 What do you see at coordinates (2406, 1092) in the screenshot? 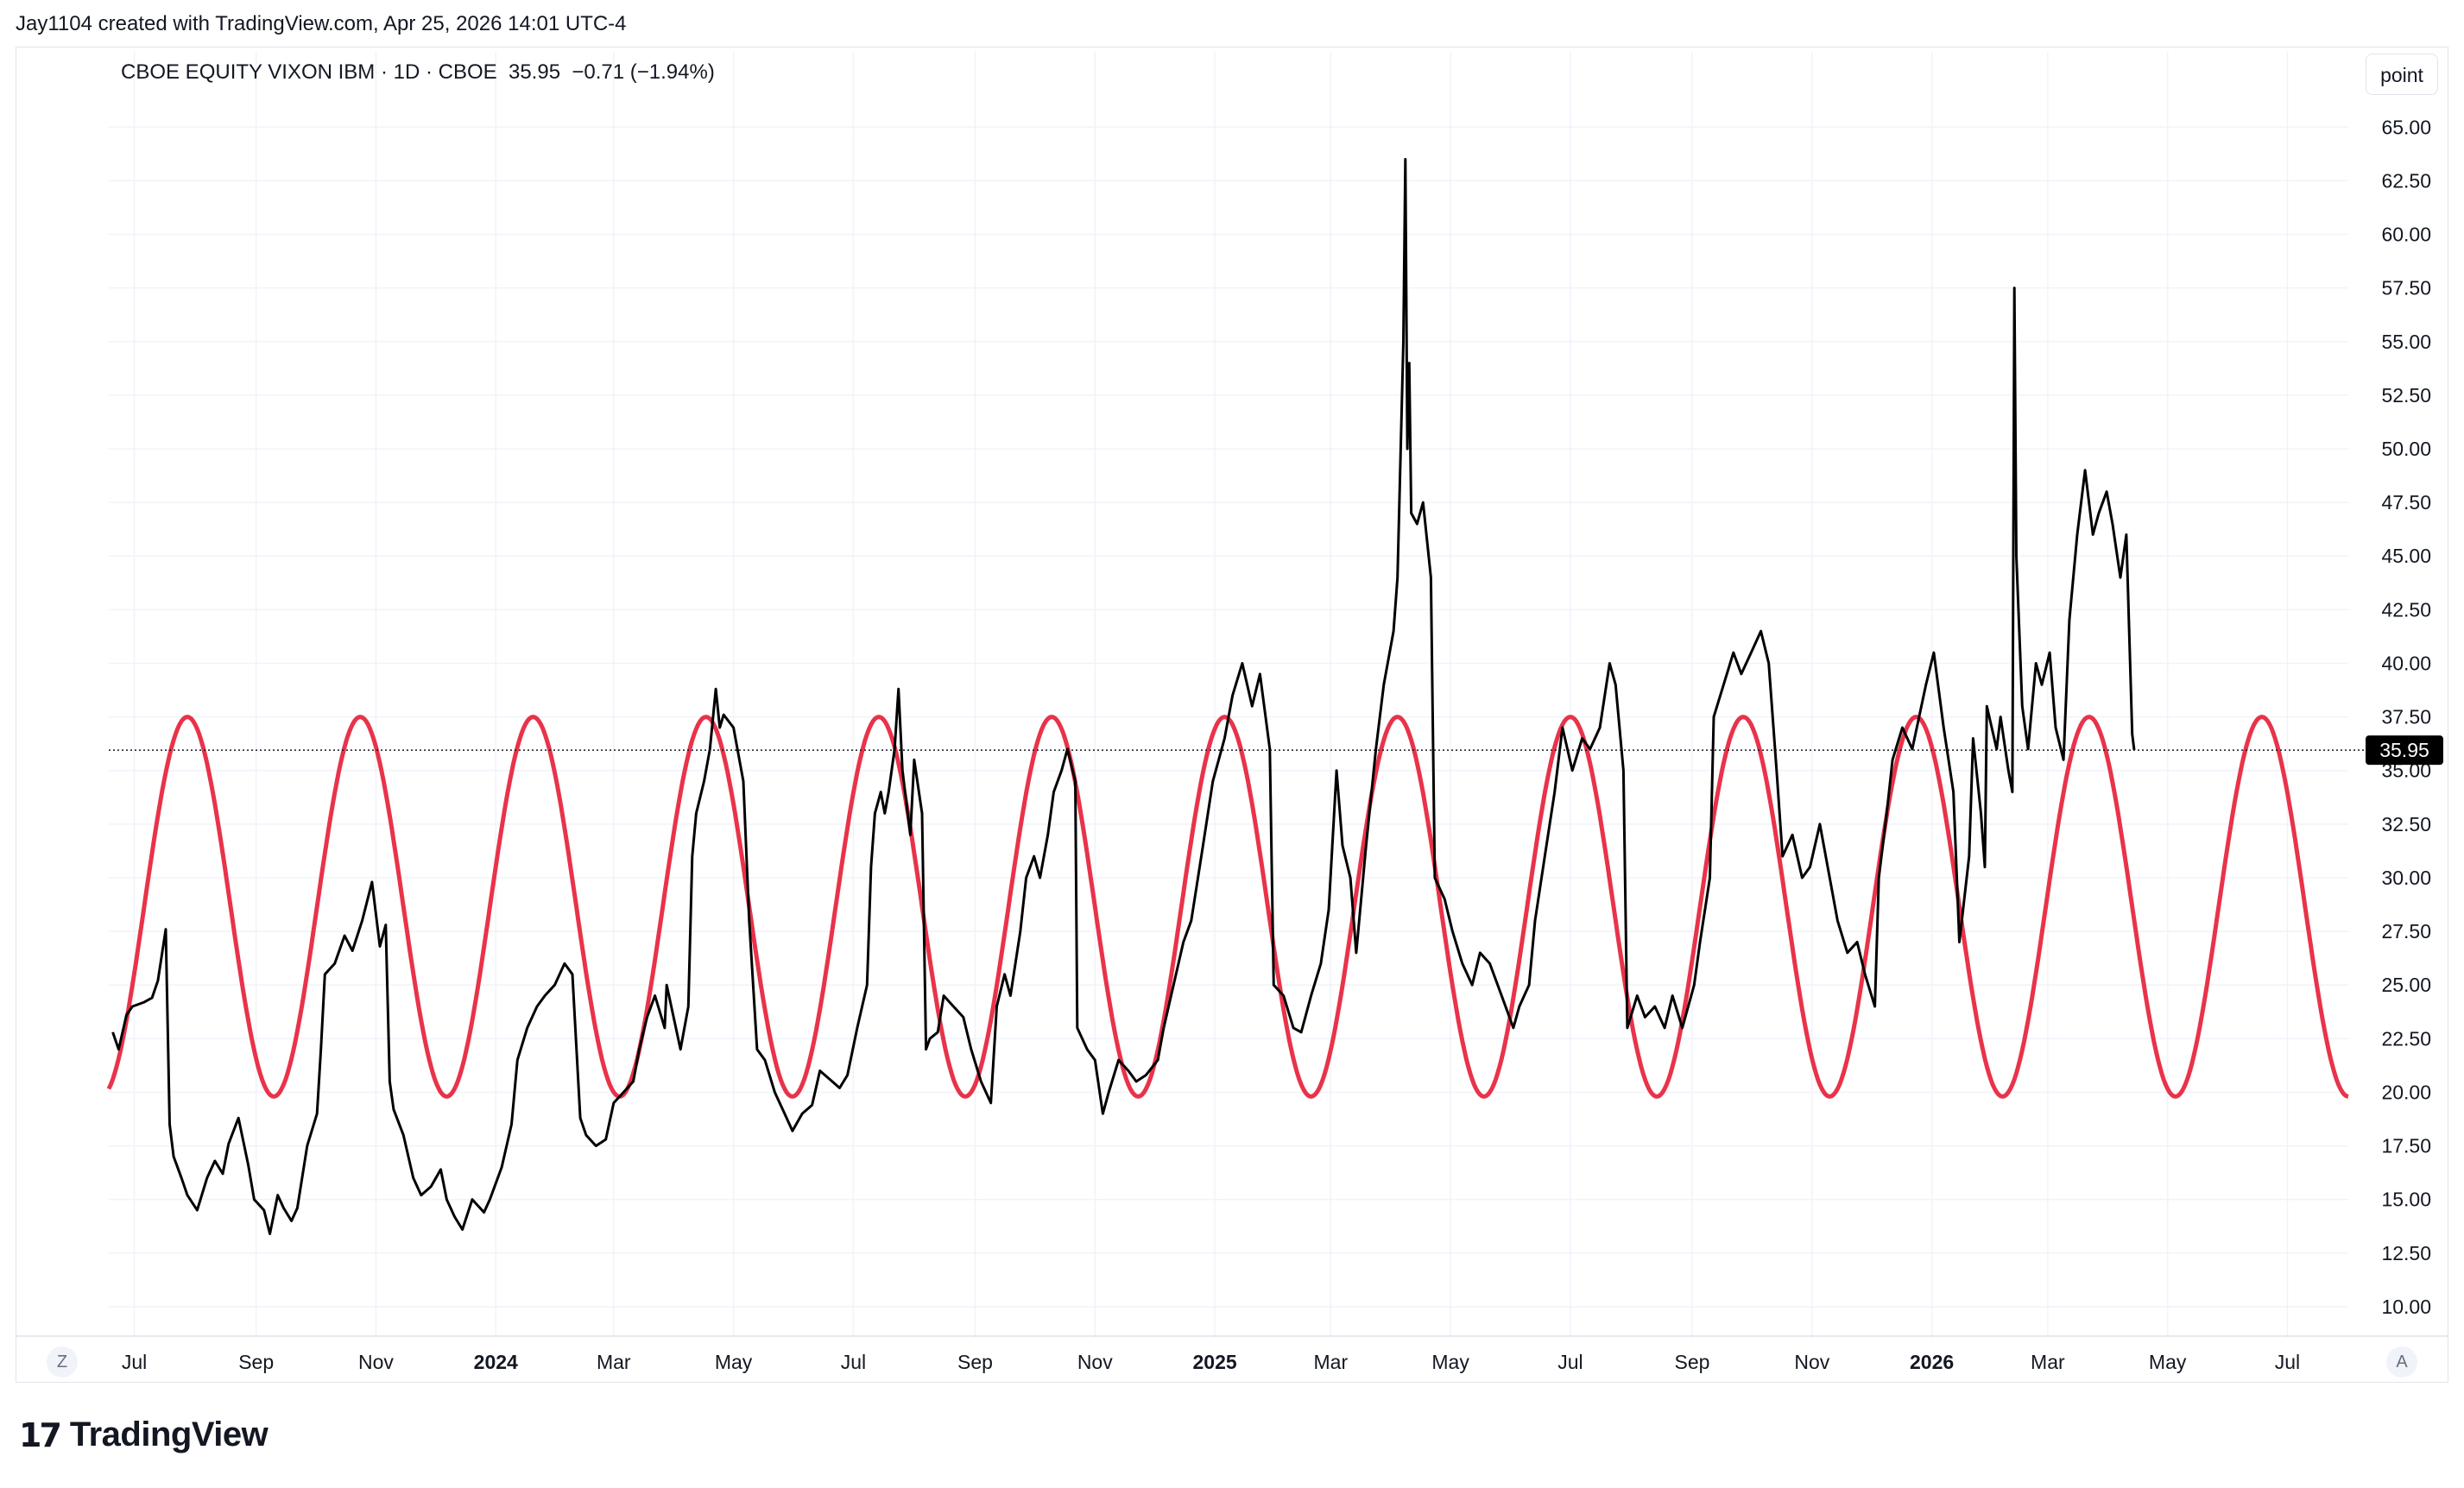
I see `y-tick-label: 20.00` at bounding box center [2406, 1092].